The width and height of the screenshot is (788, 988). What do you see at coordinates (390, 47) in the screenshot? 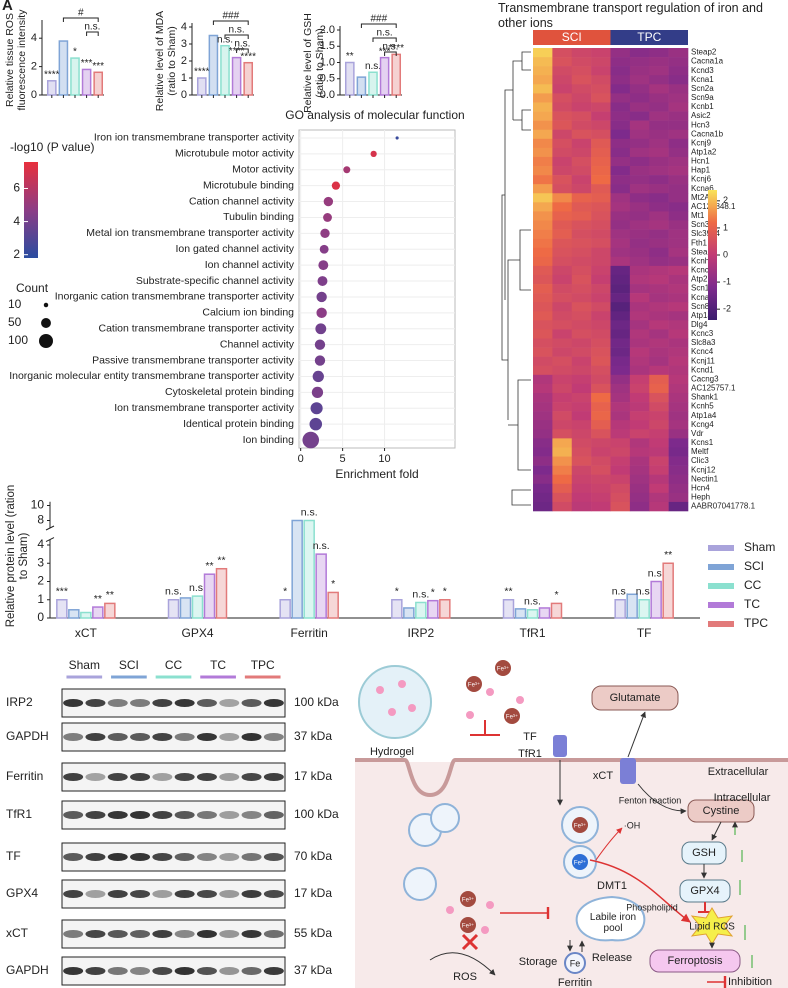
I see `comparison-label: n.s.` at bounding box center [390, 47].